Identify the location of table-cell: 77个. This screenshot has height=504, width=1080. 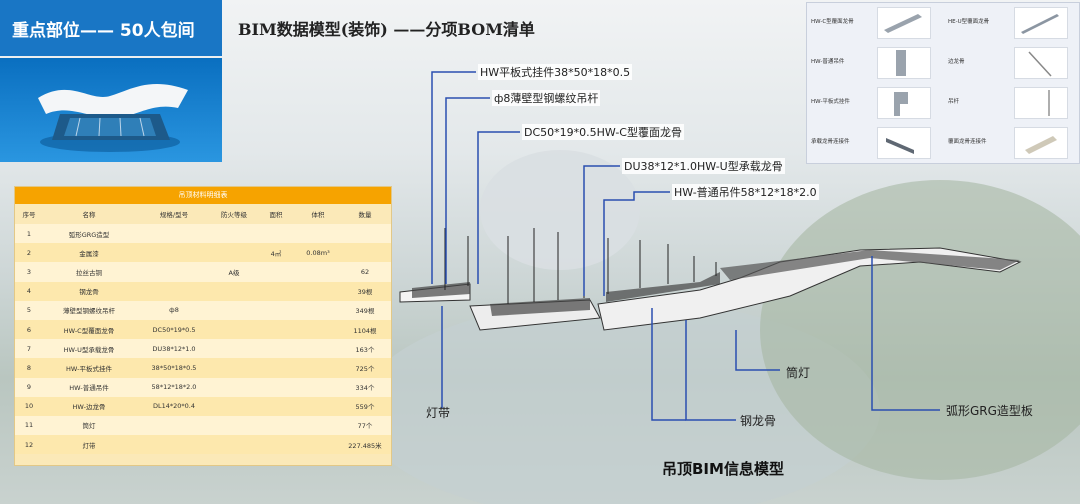
(365, 426).